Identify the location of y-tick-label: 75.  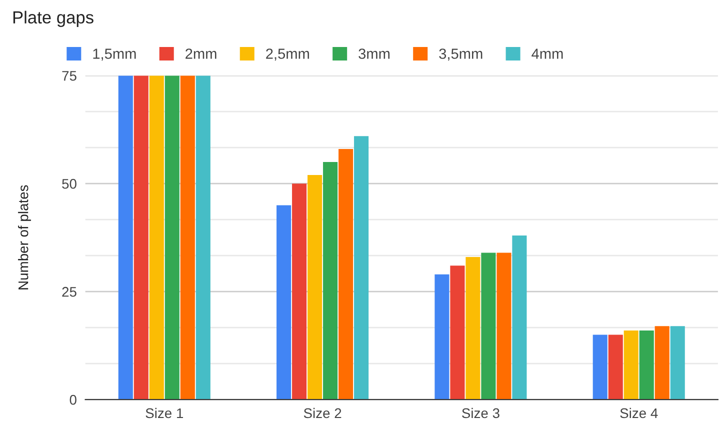
(69, 76).